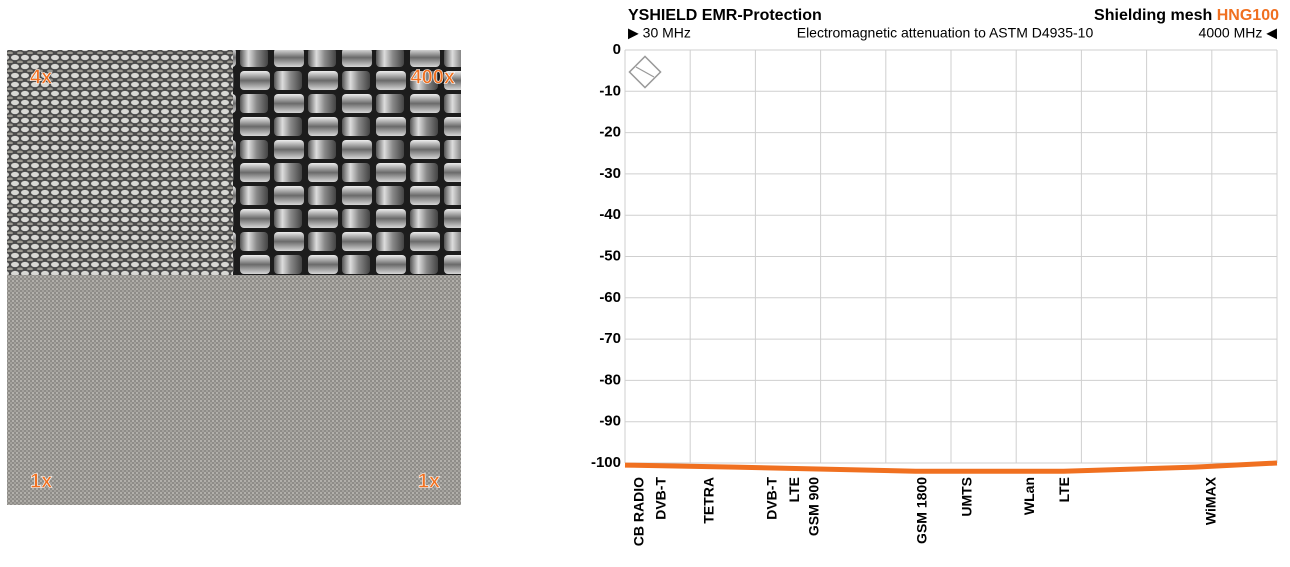  What do you see at coordinates (951, 467) in the screenshot?
I see `data-line` at bounding box center [951, 467].